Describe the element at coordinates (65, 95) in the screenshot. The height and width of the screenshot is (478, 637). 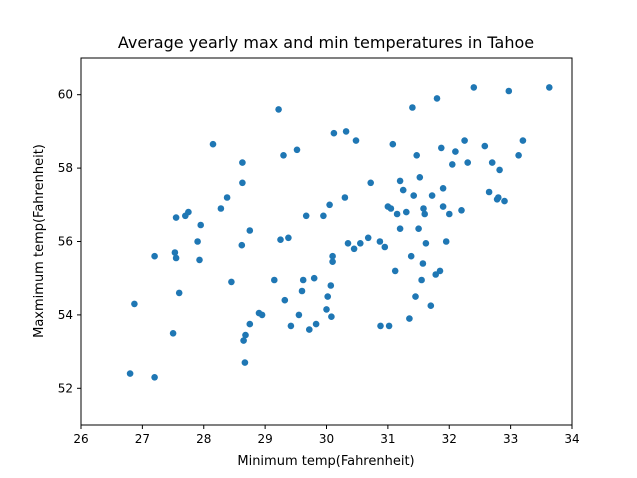
I see `y-tick-label: 60` at that location.